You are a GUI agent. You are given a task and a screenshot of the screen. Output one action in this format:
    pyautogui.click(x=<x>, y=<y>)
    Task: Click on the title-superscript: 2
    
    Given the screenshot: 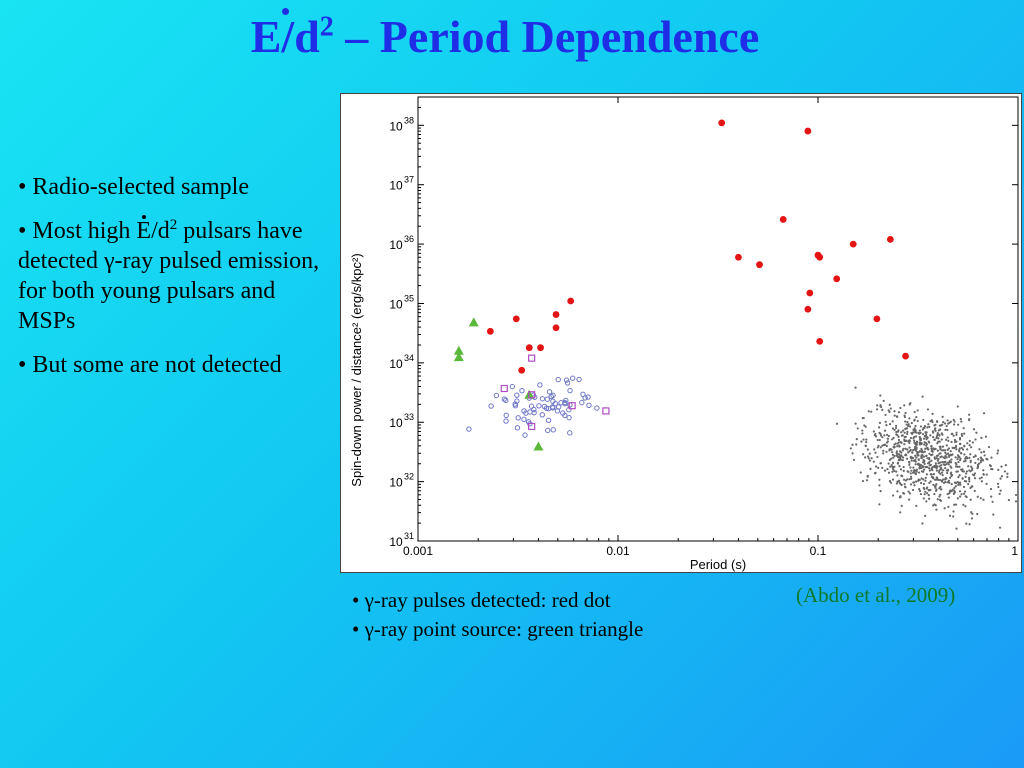 What is the action you would take?
    pyautogui.click(x=326, y=27)
    